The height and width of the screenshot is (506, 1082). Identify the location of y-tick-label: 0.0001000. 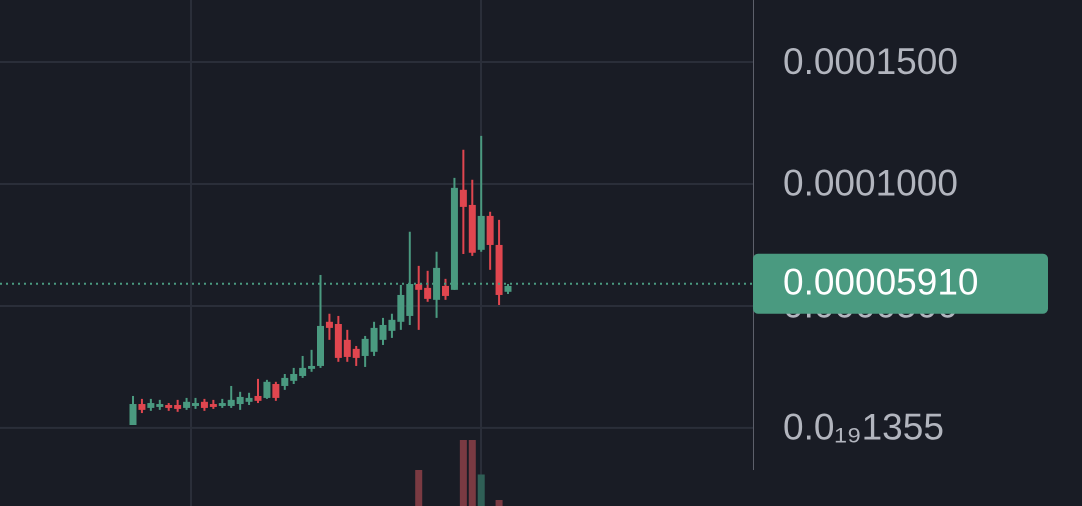
(870, 183).